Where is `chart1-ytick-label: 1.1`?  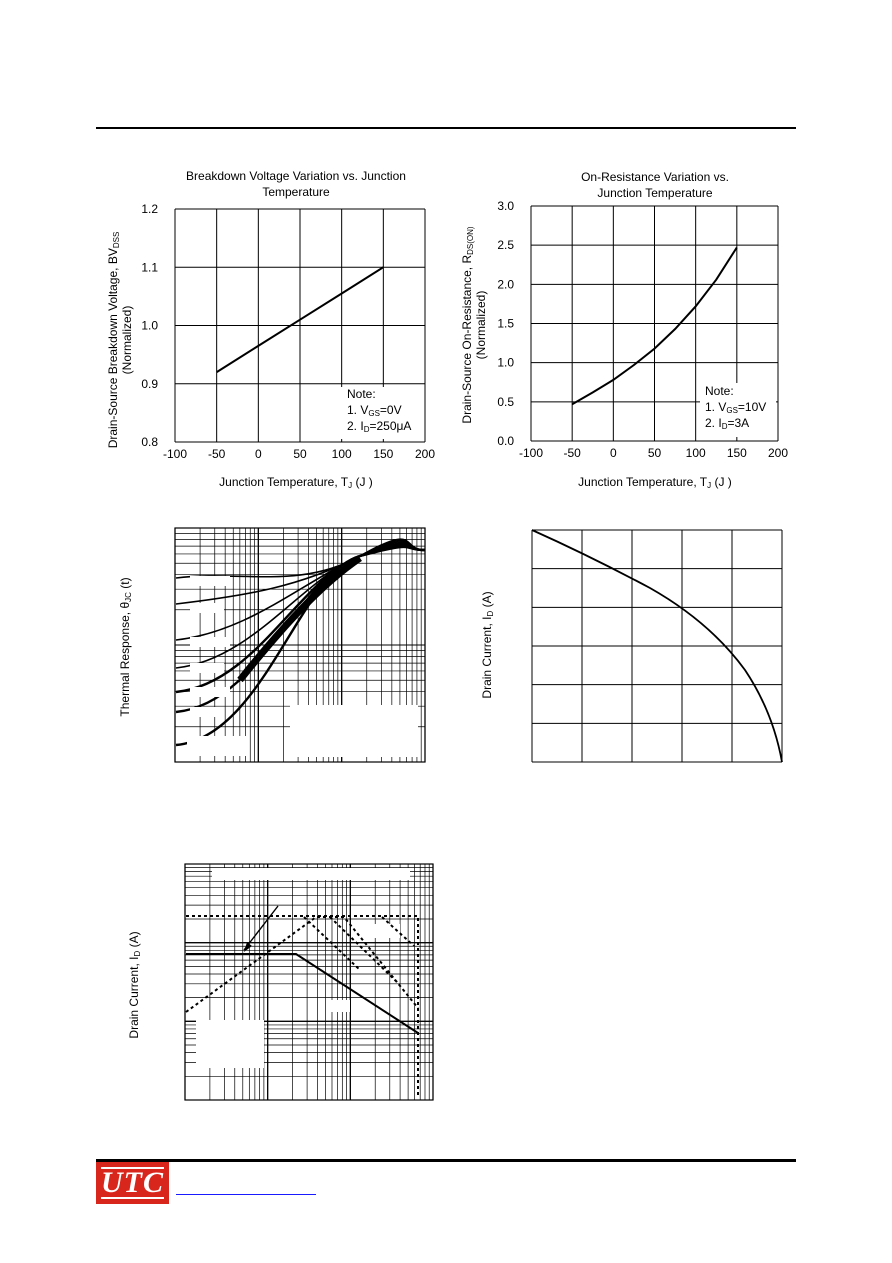 chart1-ytick-label: 1.1 is located at coordinates (149, 267).